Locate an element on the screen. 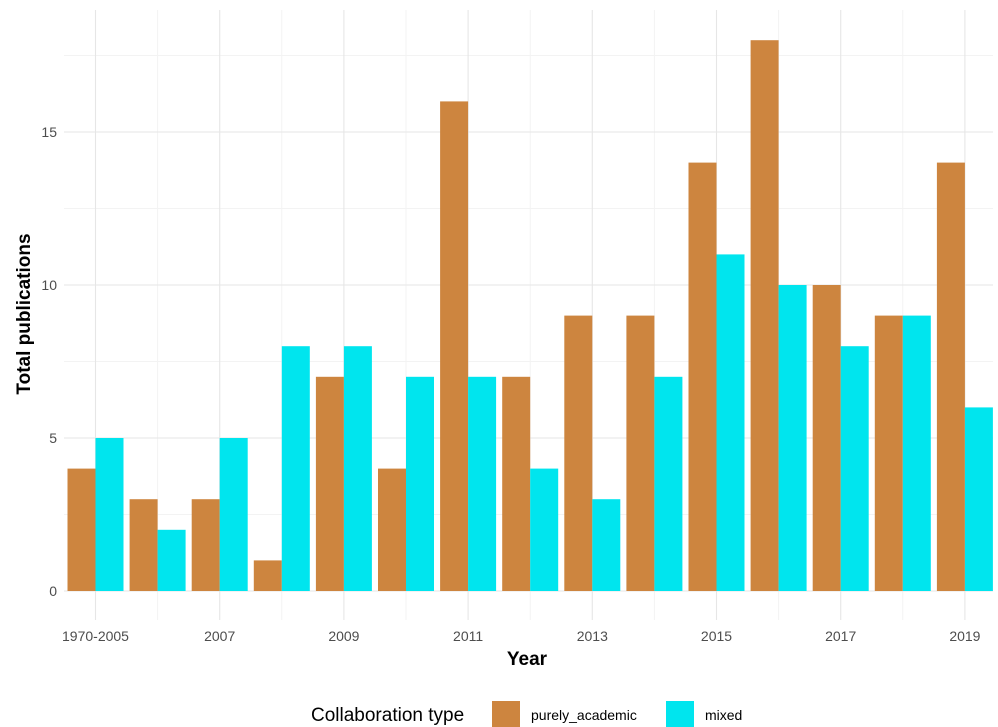 Image resolution: width=998 pixels, height=727 pixels. bar-purely_academic-2017 is located at coordinates (826, 438).